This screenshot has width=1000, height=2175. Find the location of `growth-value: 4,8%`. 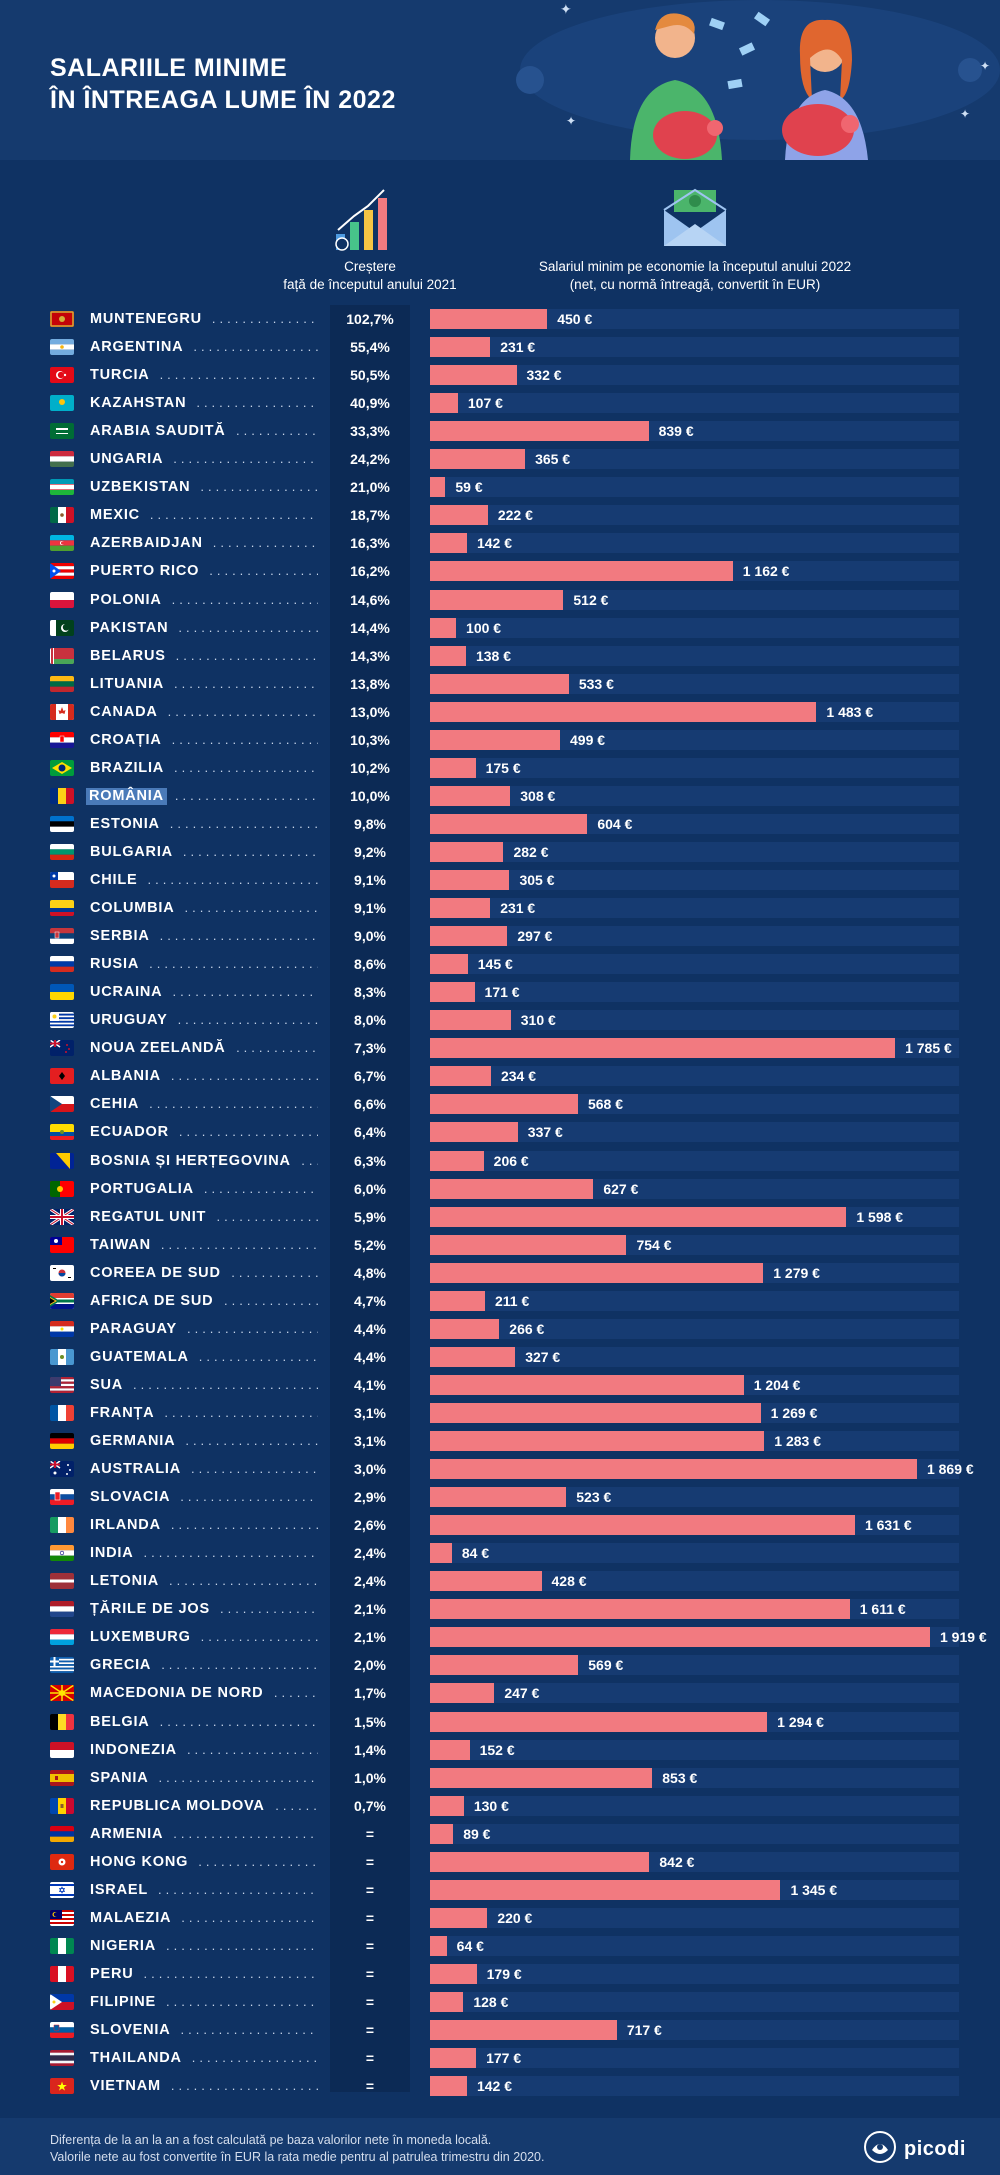

growth-value: 4,8% is located at coordinates (370, 1272).